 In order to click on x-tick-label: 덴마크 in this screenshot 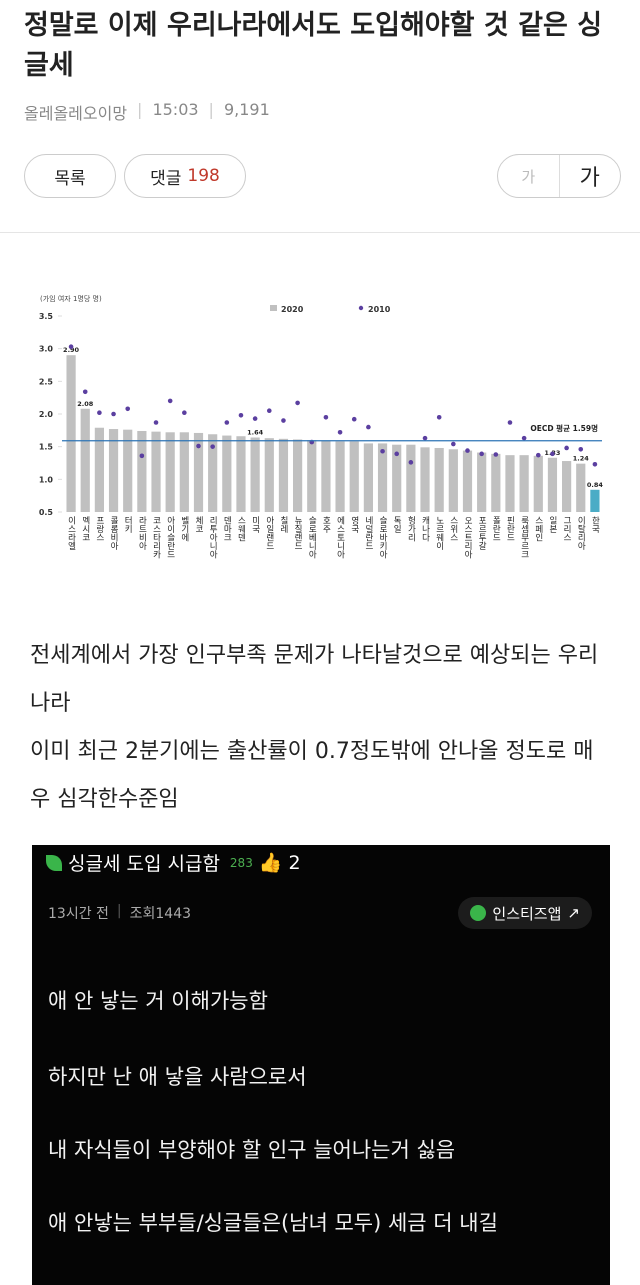, I will do `click(227, 529)`.